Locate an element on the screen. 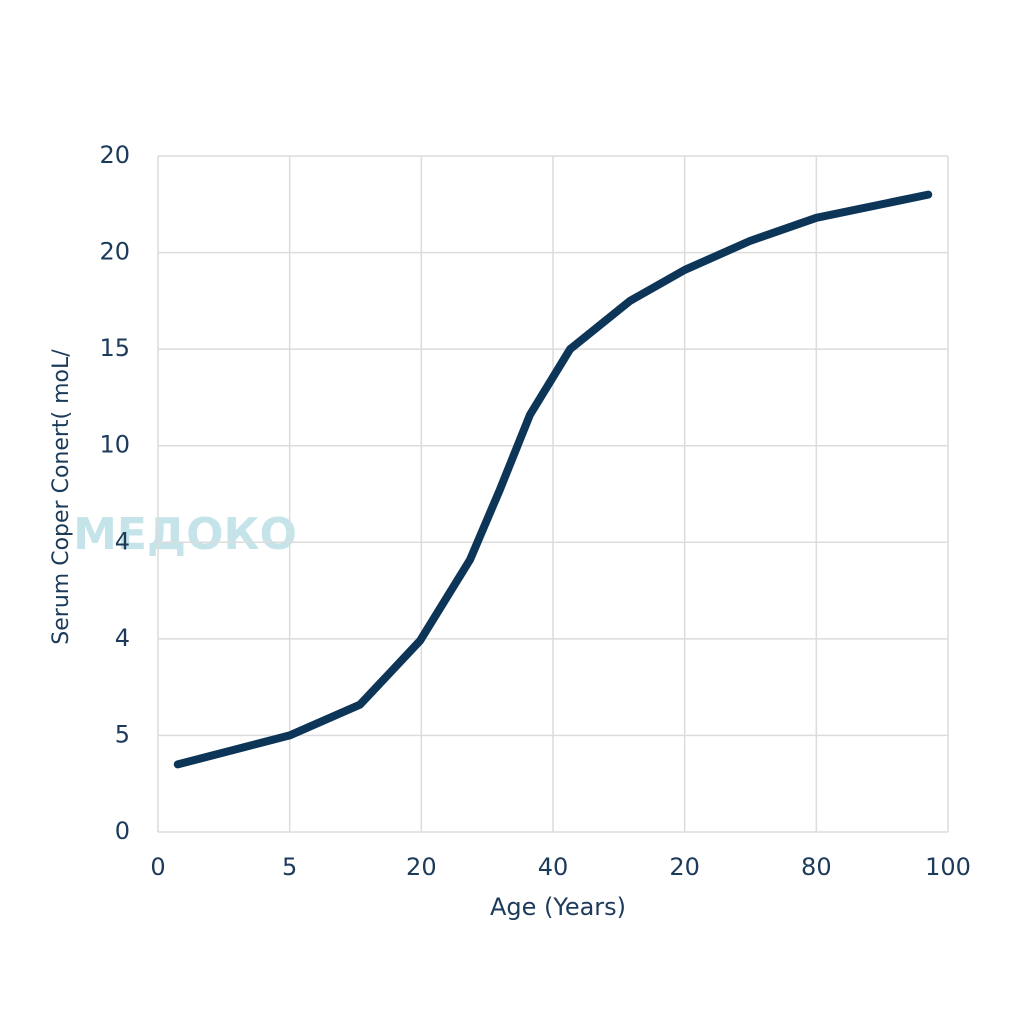  x-tick-label: 0 is located at coordinates (157, 867).